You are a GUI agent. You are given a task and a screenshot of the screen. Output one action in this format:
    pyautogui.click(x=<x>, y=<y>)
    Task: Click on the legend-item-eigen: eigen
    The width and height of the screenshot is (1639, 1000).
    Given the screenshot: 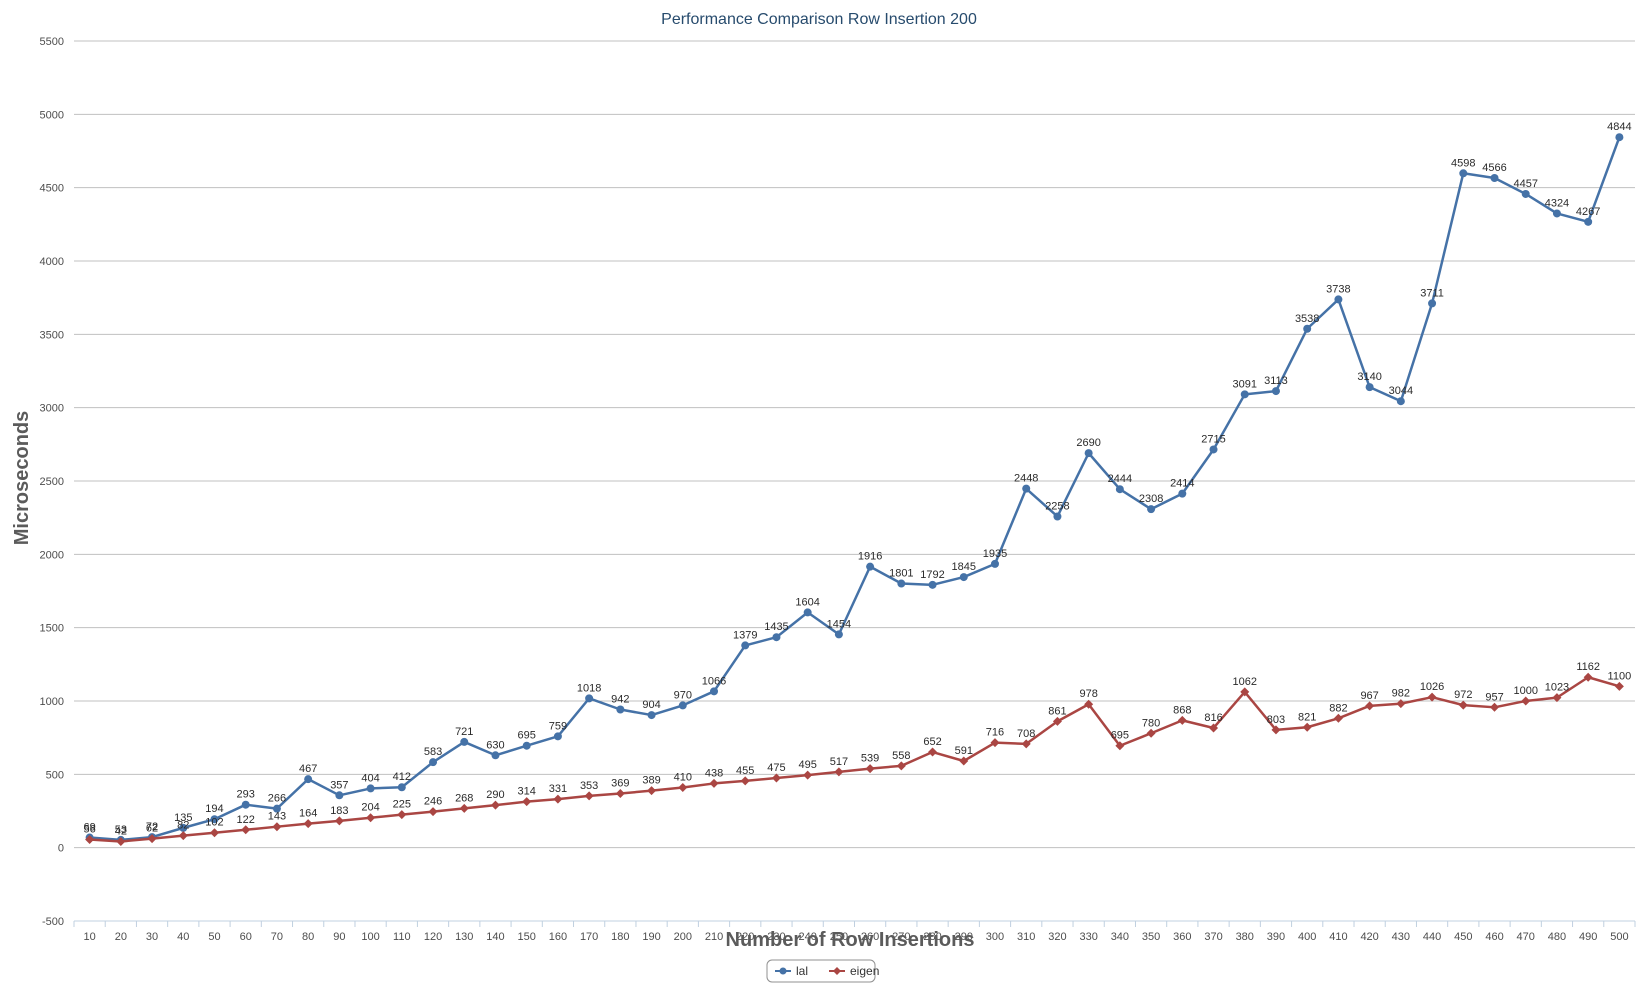 What is the action you would take?
    pyautogui.click(x=854, y=971)
    